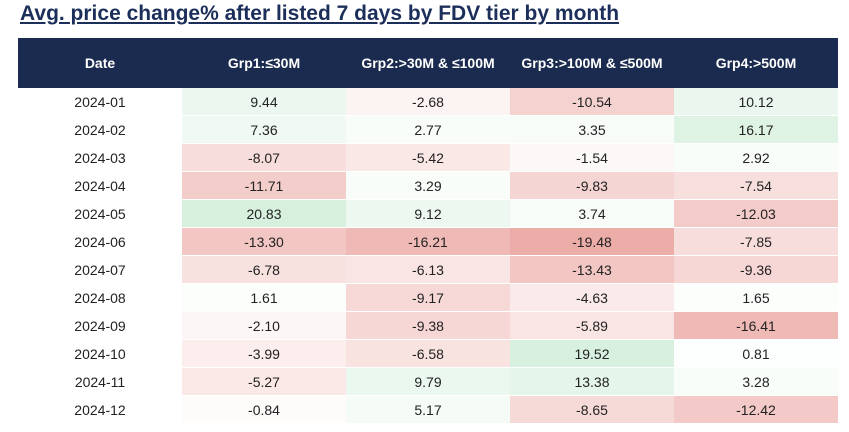 The image size is (849, 432). What do you see at coordinates (592, 185) in the screenshot?
I see `value-cell: -9.83` at bounding box center [592, 185].